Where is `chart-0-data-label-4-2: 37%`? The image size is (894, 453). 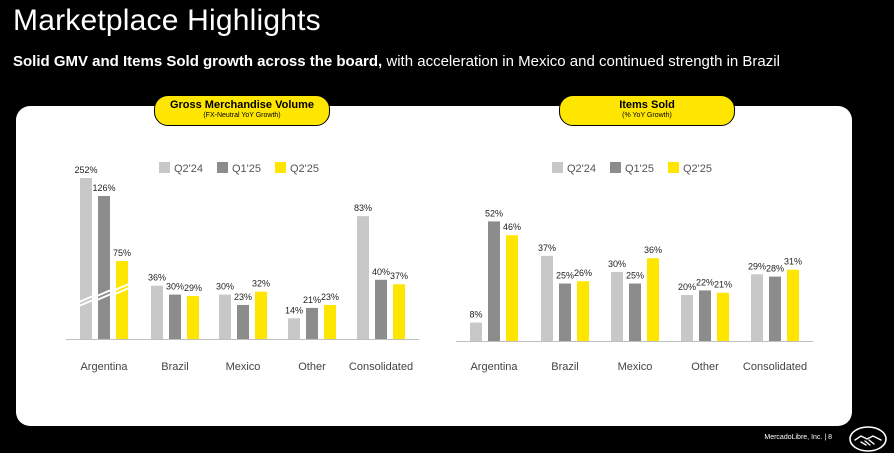 chart-0-data-label-4-2: 37% is located at coordinates (399, 276).